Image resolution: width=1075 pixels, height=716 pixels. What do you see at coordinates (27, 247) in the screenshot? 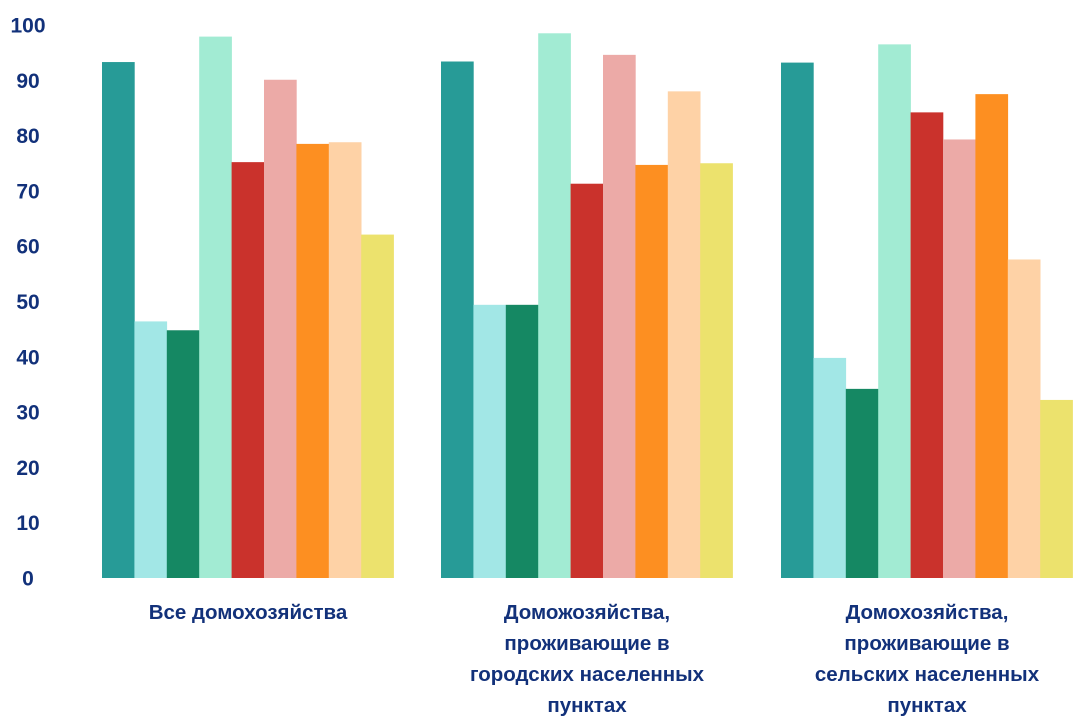
I see `y-tick-label: 60` at bounding box center [27, 247].